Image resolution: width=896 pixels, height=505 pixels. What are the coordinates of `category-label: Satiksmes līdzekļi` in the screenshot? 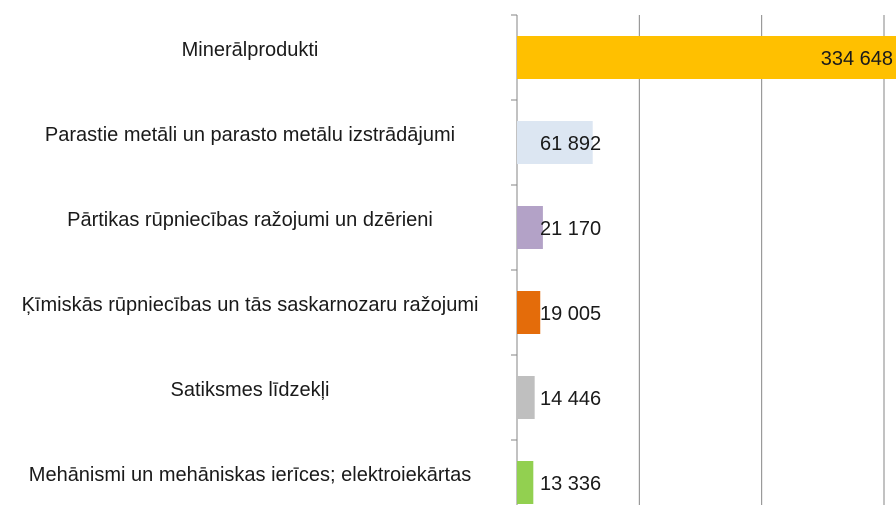 It's located at (250, 389).